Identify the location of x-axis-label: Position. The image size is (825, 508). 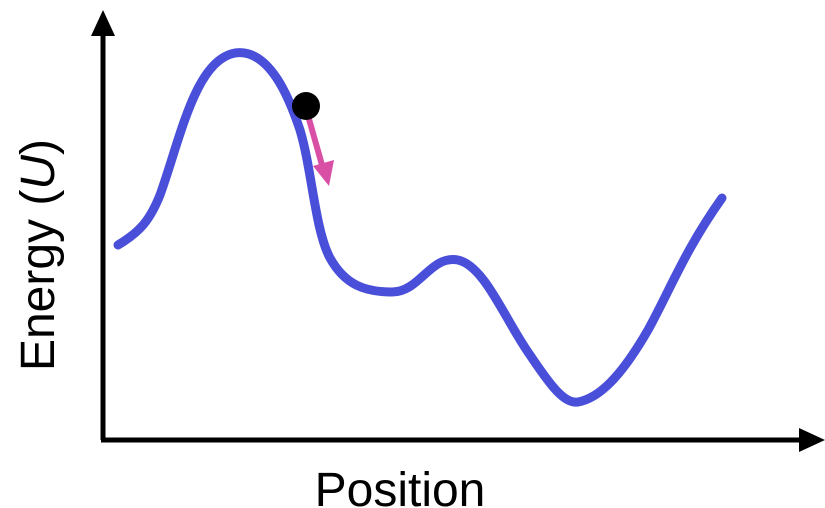
(400, 486).